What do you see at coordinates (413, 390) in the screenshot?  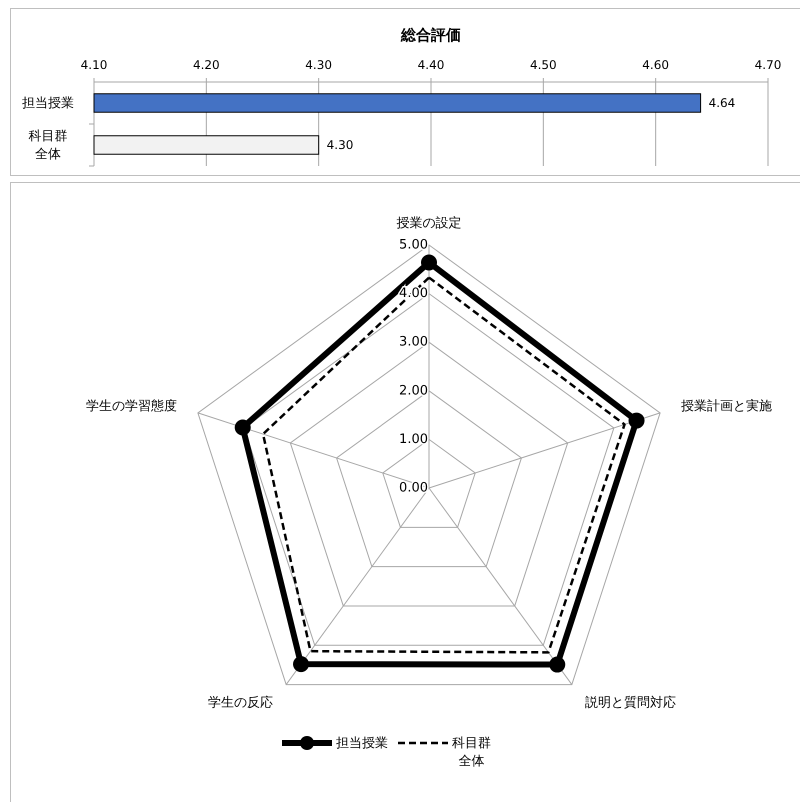 I see `y-tick-label: 2.00` at bounding box center [413, 390].